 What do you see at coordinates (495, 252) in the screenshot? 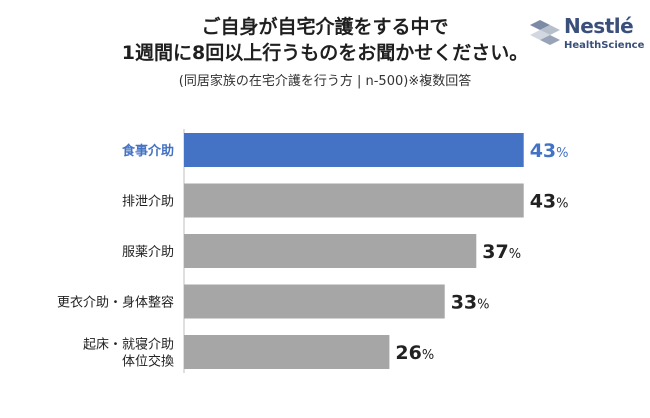
I see `value-number-2: 37` at bounding box center [495, 252].